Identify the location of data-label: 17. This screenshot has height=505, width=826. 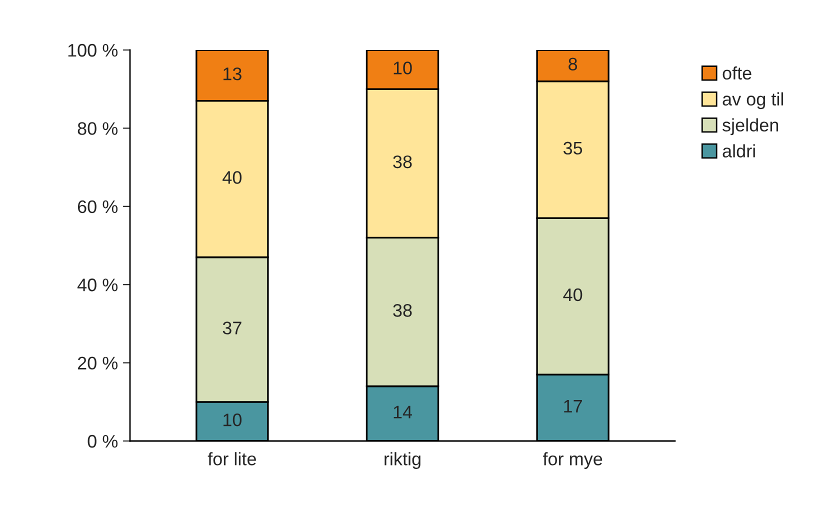
(573, 406).